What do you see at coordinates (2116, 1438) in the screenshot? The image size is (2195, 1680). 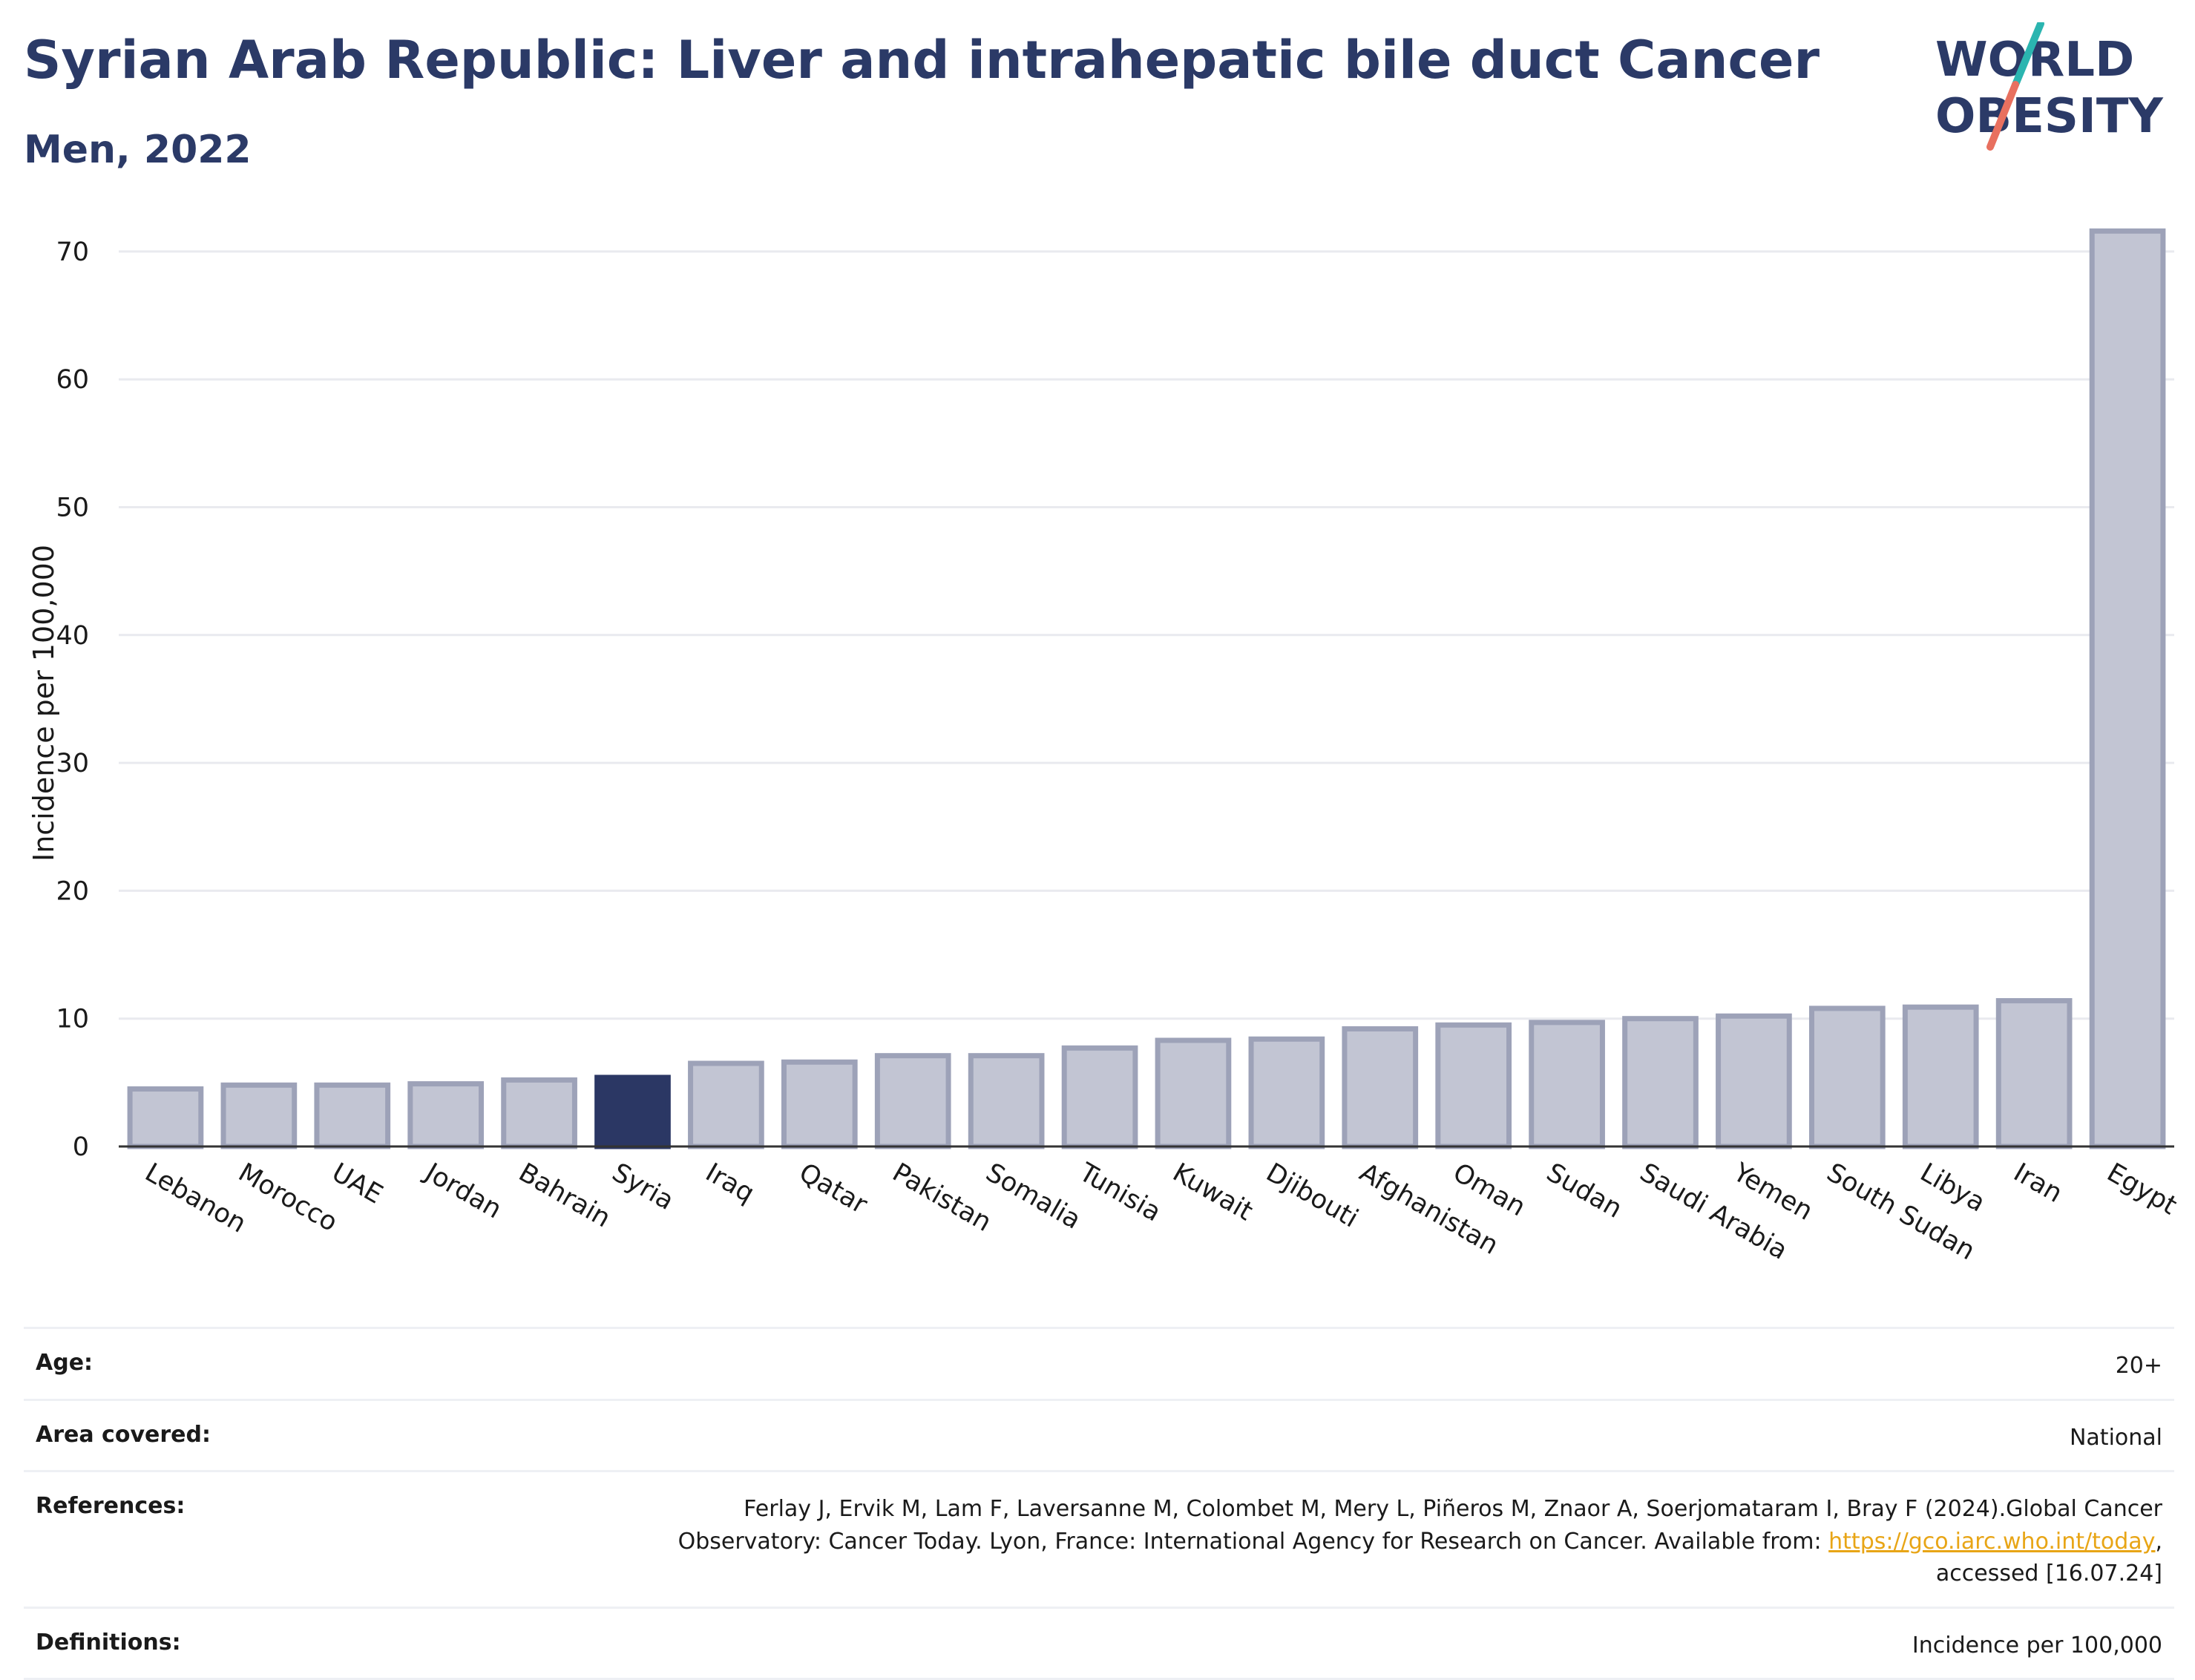 I see `area-value: National` at bounding box center [2116, 1438].